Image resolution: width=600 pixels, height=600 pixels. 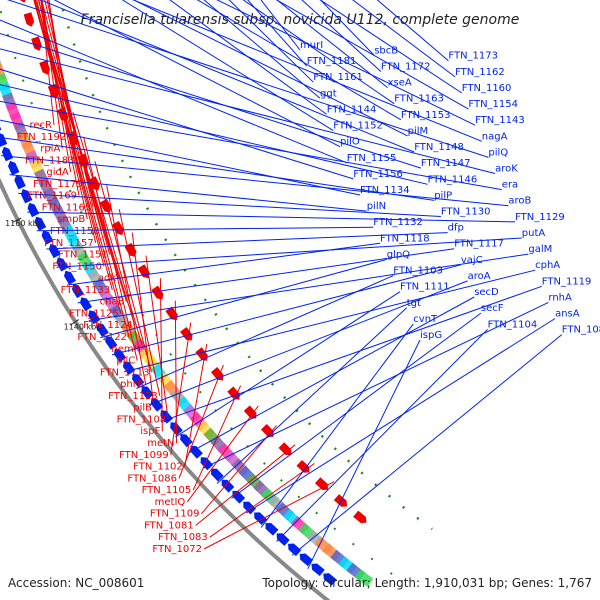 What do you see at coordinates (492, 308) in the screenshot?
I see `forward-gene-label: secF` at bounding box center [492, 308].